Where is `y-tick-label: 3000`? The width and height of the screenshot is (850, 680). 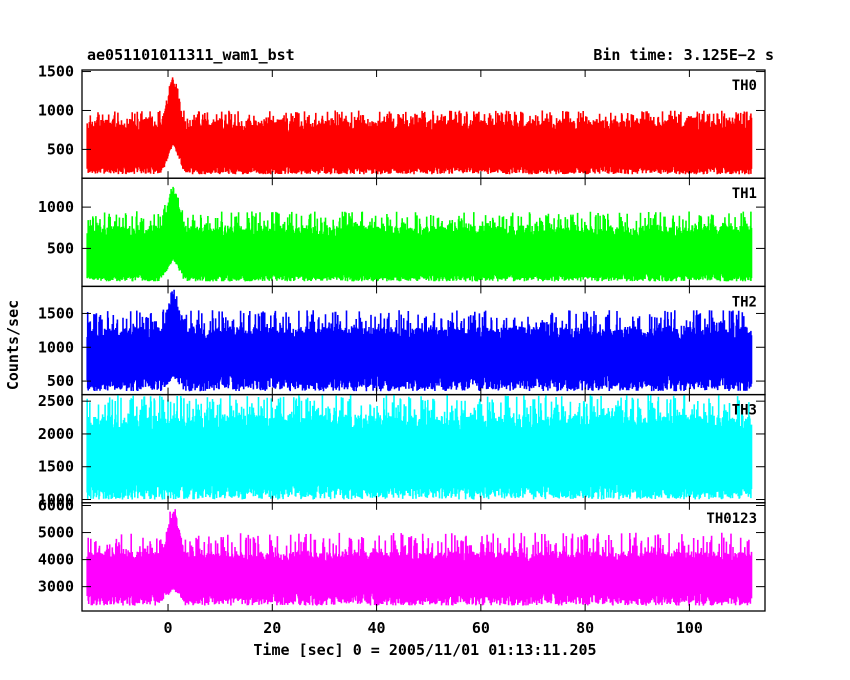 y-tick-label: 3000 is located at coordinates (56, 587).